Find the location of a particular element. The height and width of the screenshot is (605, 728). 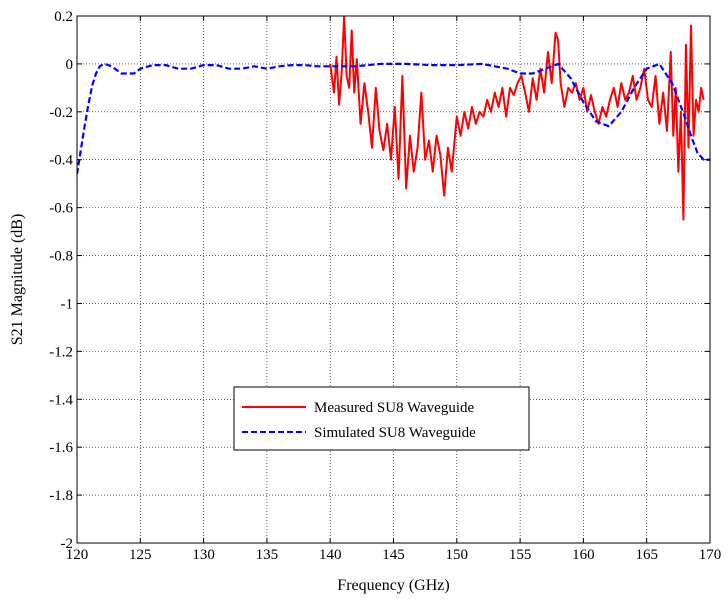

y-tick-label: 0.2 is located at coordinates (63, 17).